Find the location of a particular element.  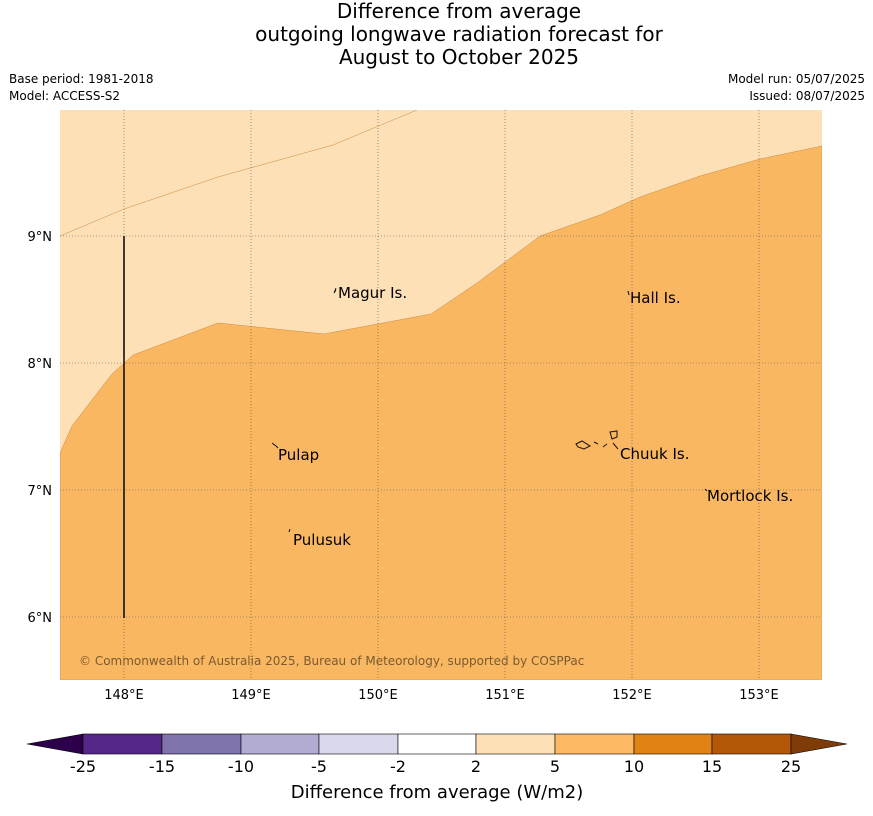

place-label-pulusuk: Pulusuk is located at coordinates (322, 540).